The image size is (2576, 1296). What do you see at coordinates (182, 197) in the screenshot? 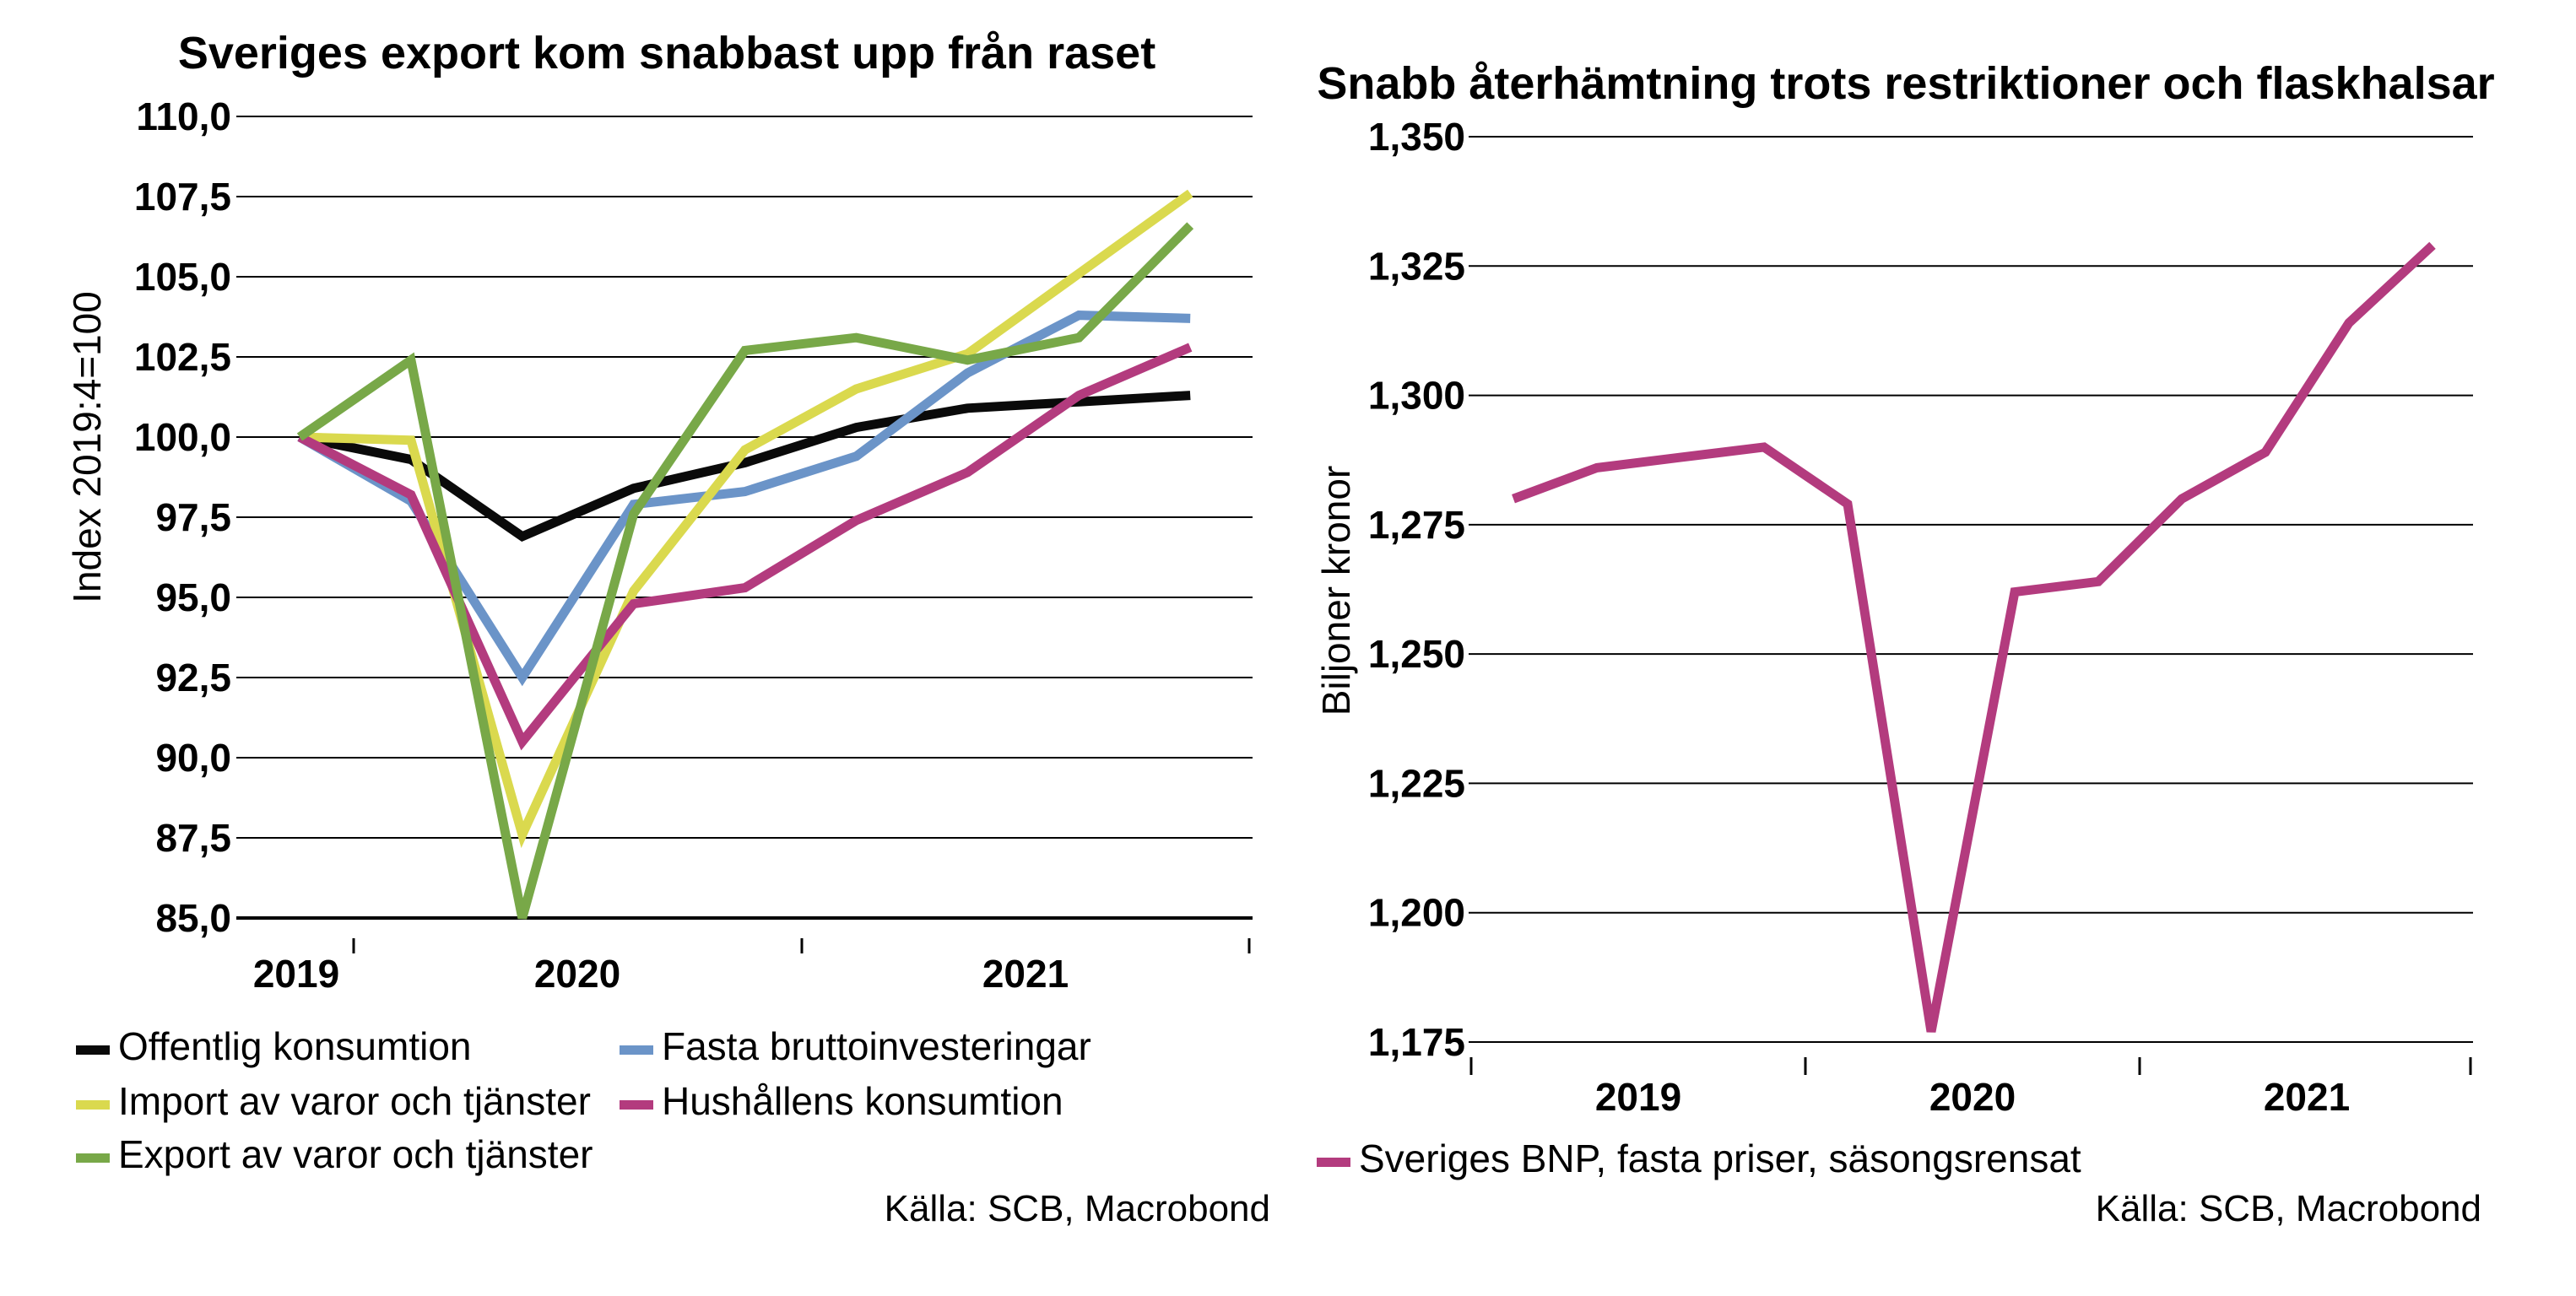
I see `y-tick-label: 107,5` at bounding box center [182, 197].